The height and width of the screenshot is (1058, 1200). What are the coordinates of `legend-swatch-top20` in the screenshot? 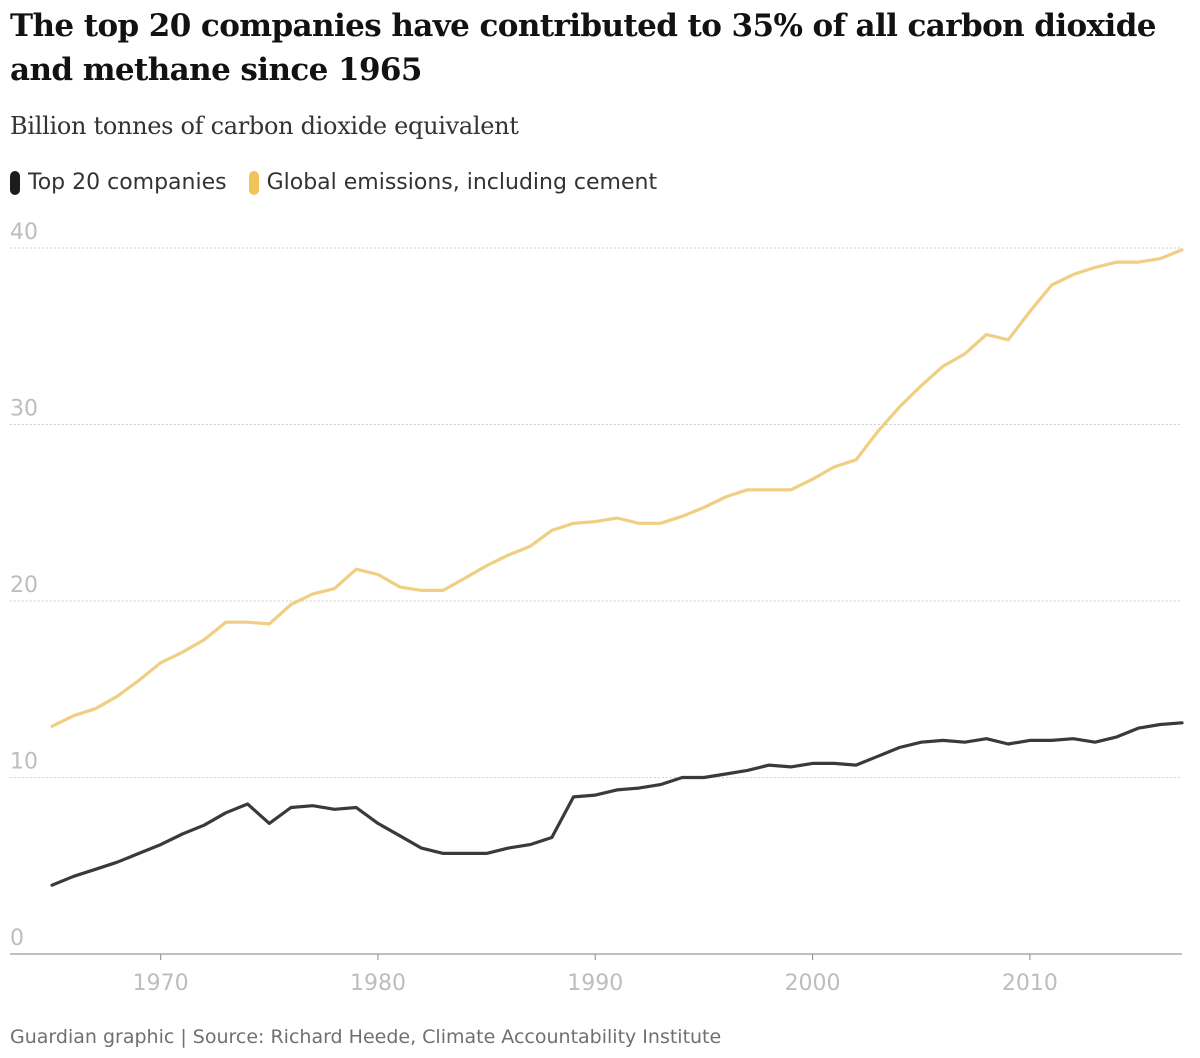 It's located at (15, 182).